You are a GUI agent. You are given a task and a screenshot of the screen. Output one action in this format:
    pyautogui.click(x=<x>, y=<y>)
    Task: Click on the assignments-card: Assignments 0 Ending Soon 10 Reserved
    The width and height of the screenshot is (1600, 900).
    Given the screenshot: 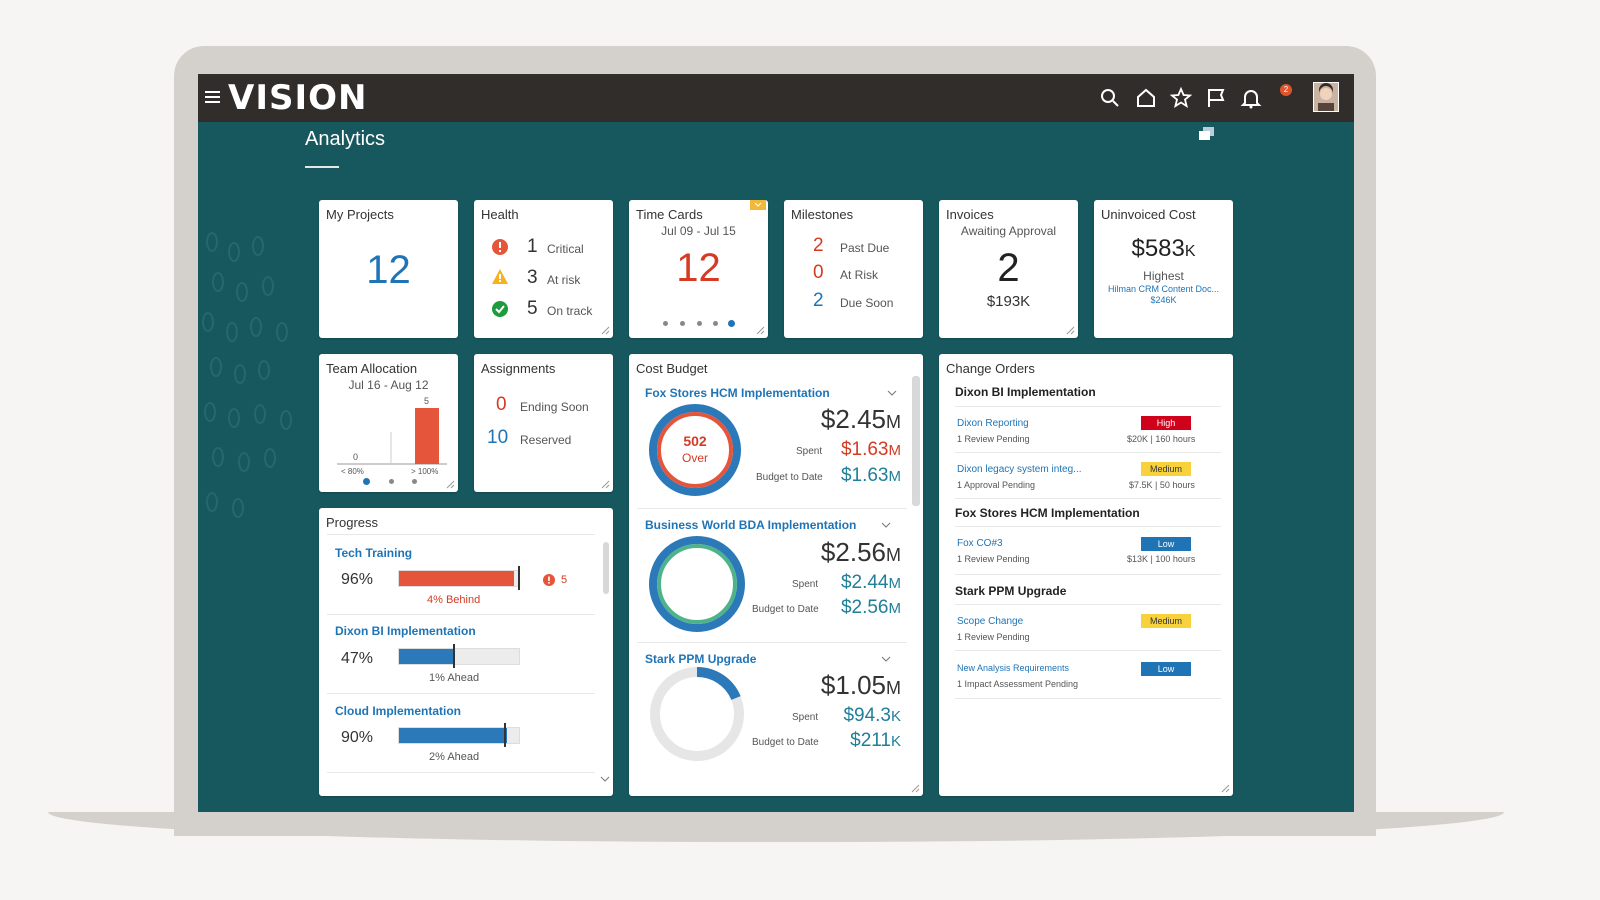 What is the action you would take?
    pyautogui.click(x=543, y=423)
    